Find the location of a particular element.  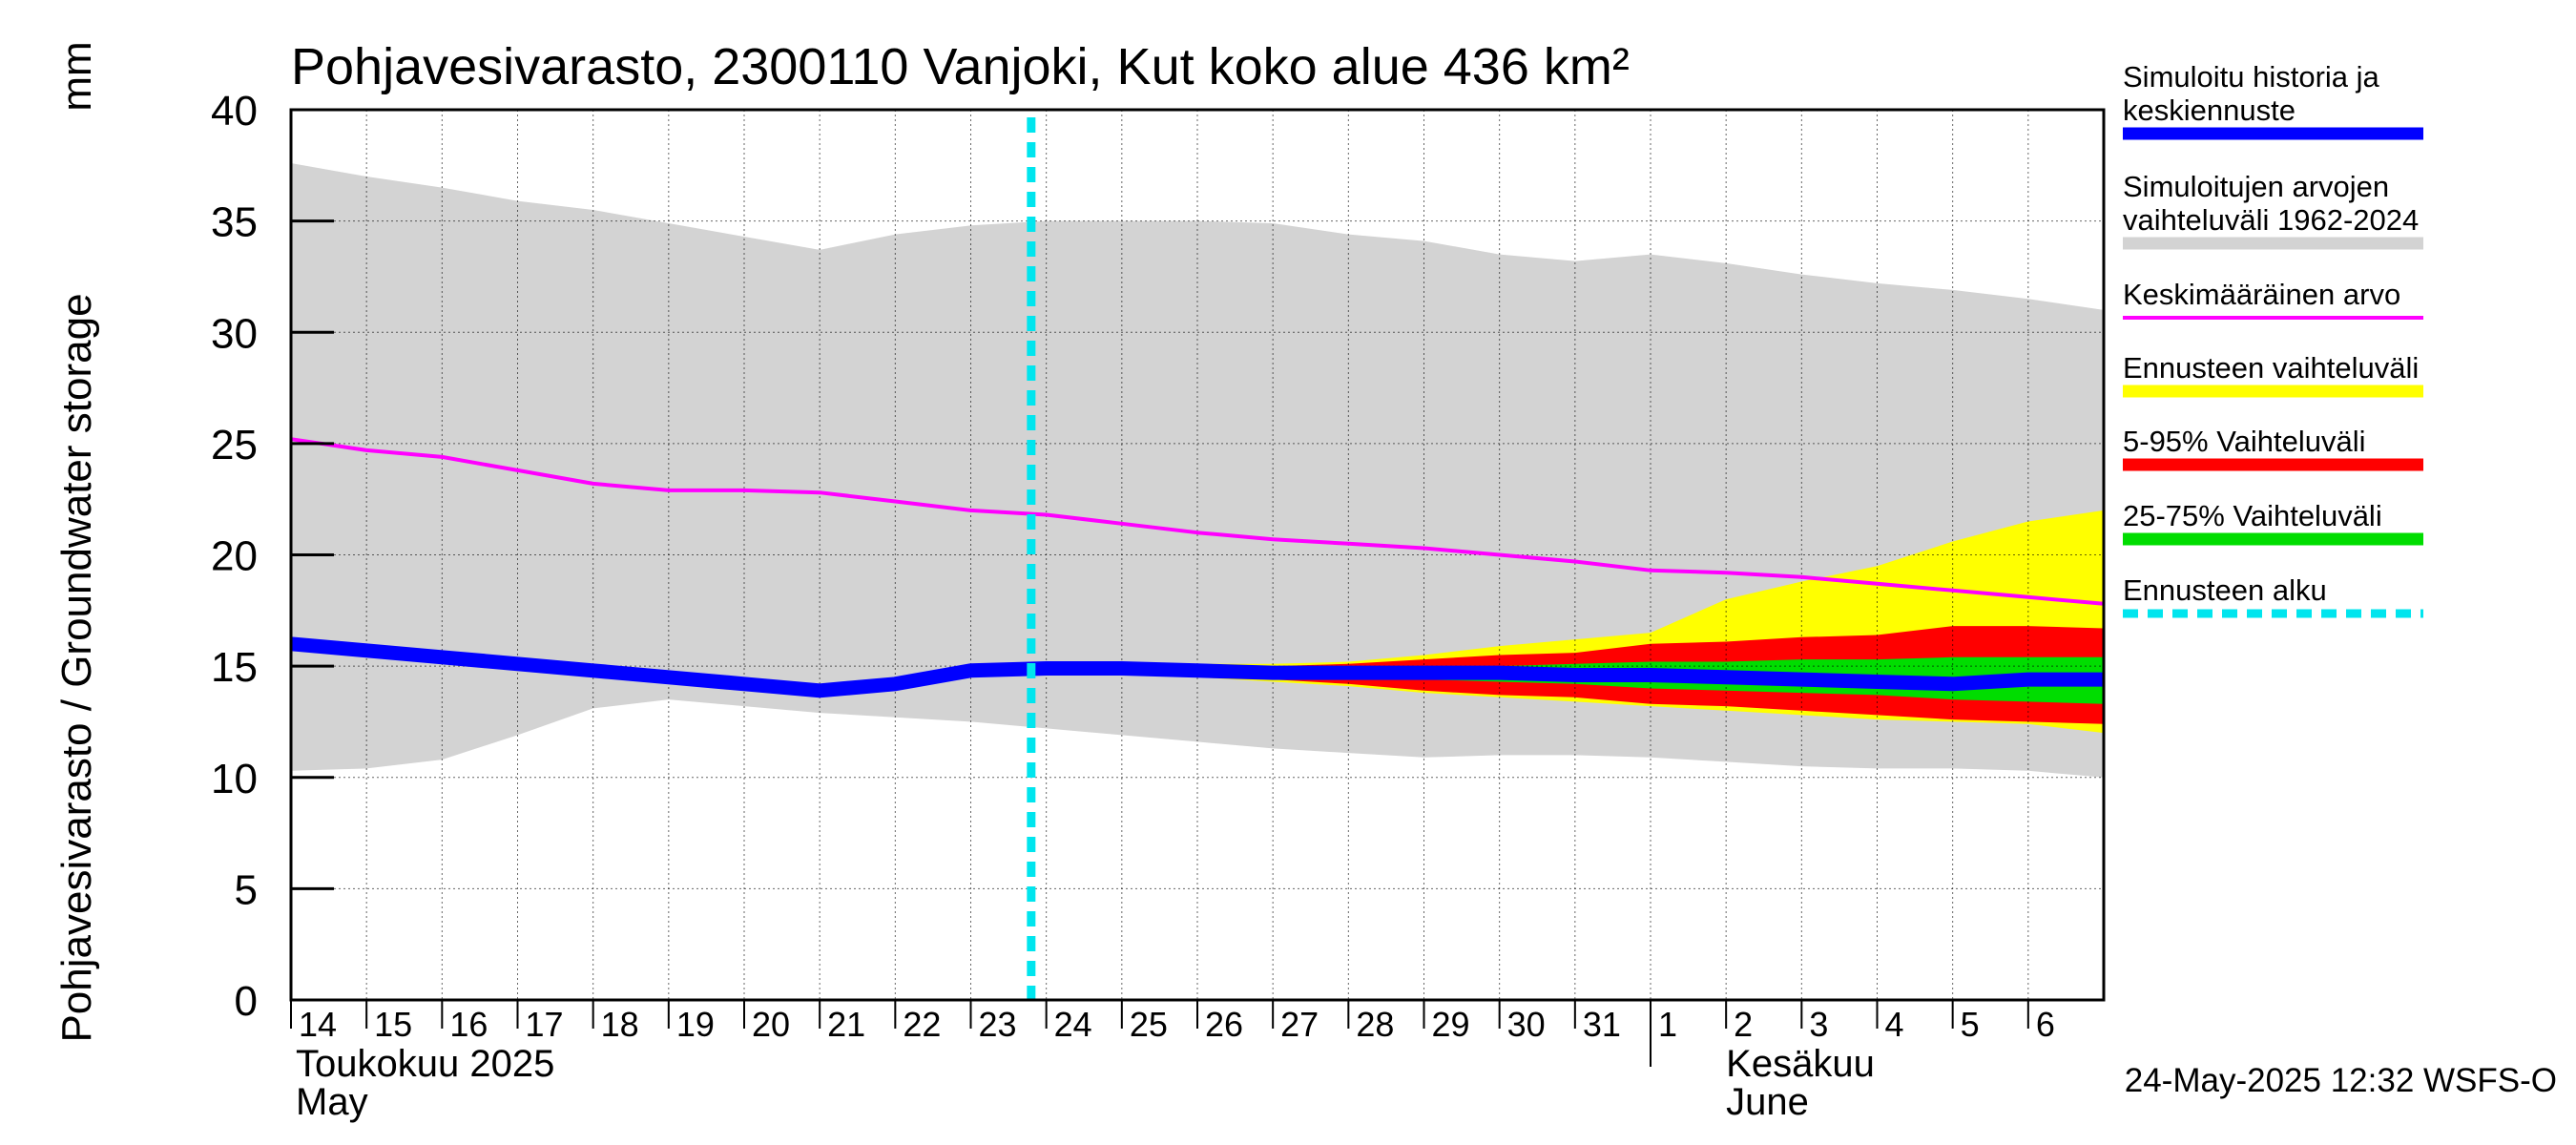

x-tick-label: 17 is located at coordinates (545, 1025).